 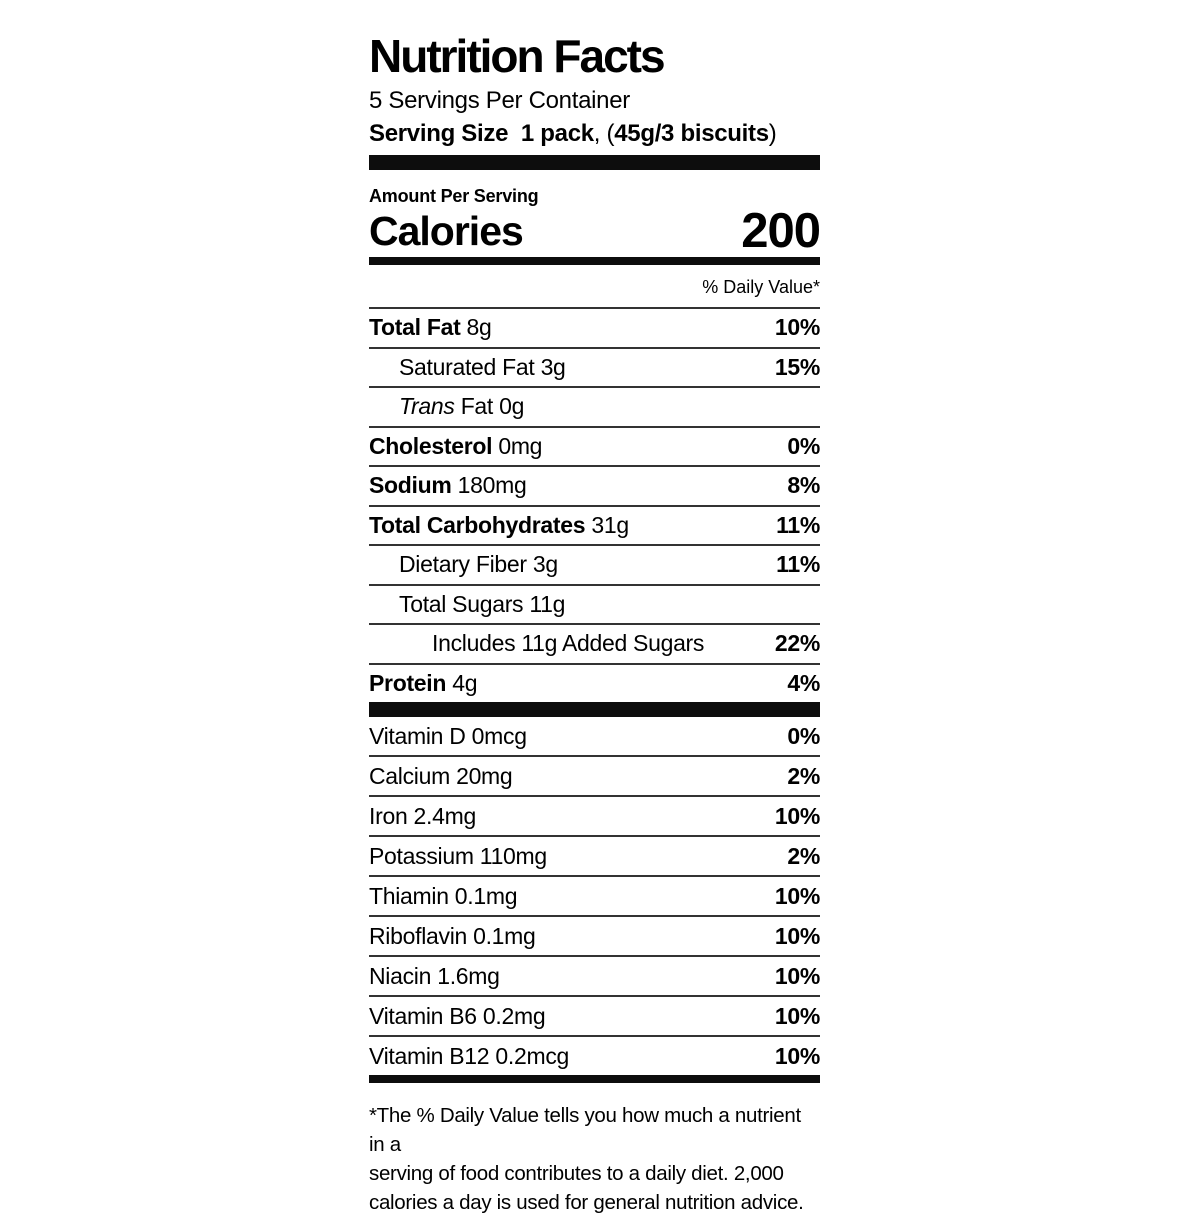 What do you see at coordinates (520, 445) in the screenshot?
I see `nutrient-amount: 0mg` at bounding box center [520, 445].